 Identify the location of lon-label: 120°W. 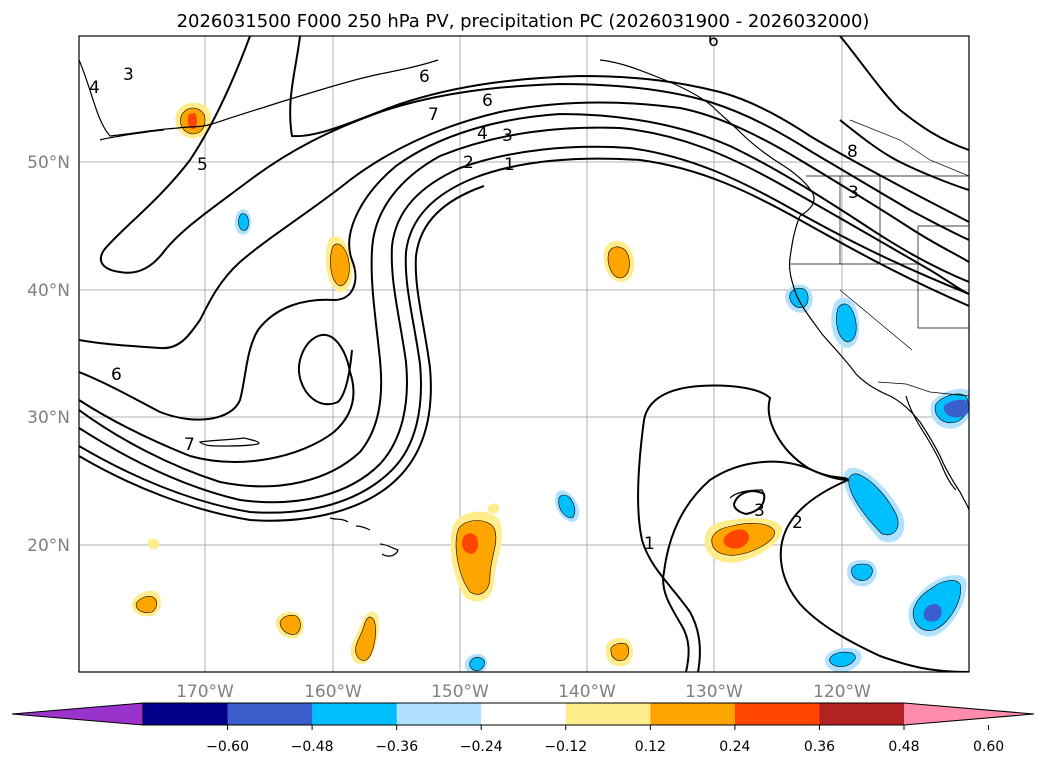
(842, 692).